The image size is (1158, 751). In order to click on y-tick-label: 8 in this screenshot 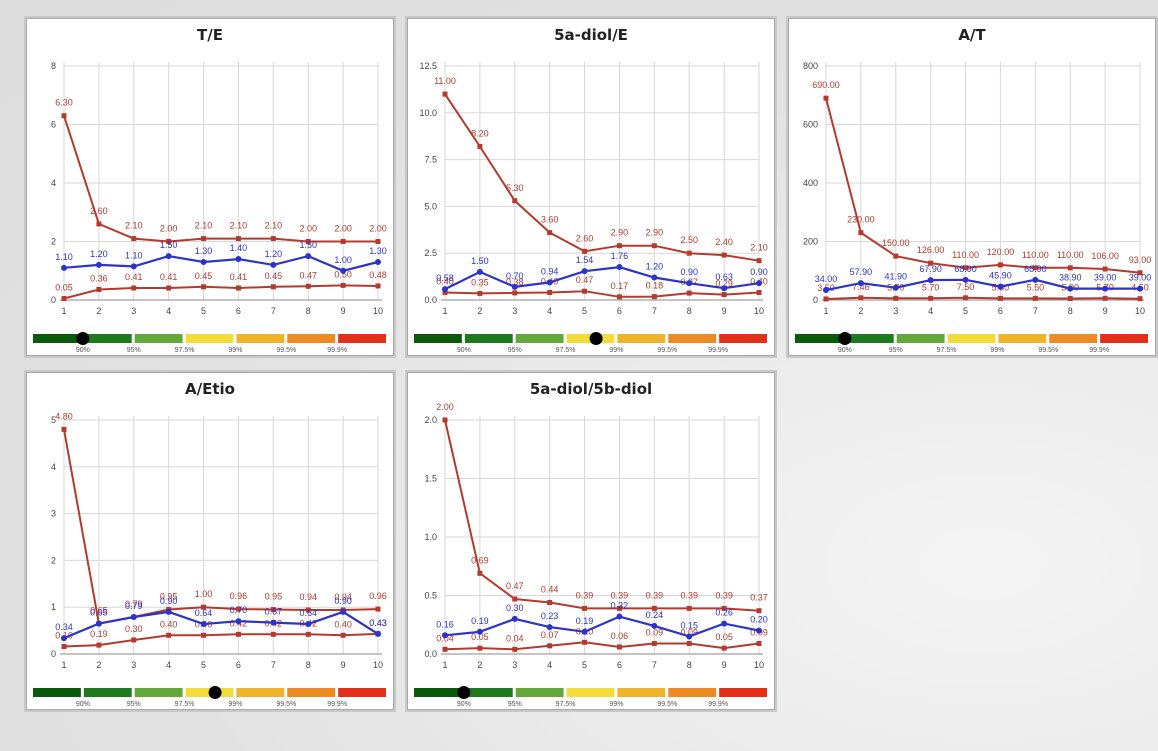, I will do `click(53, 66)`.